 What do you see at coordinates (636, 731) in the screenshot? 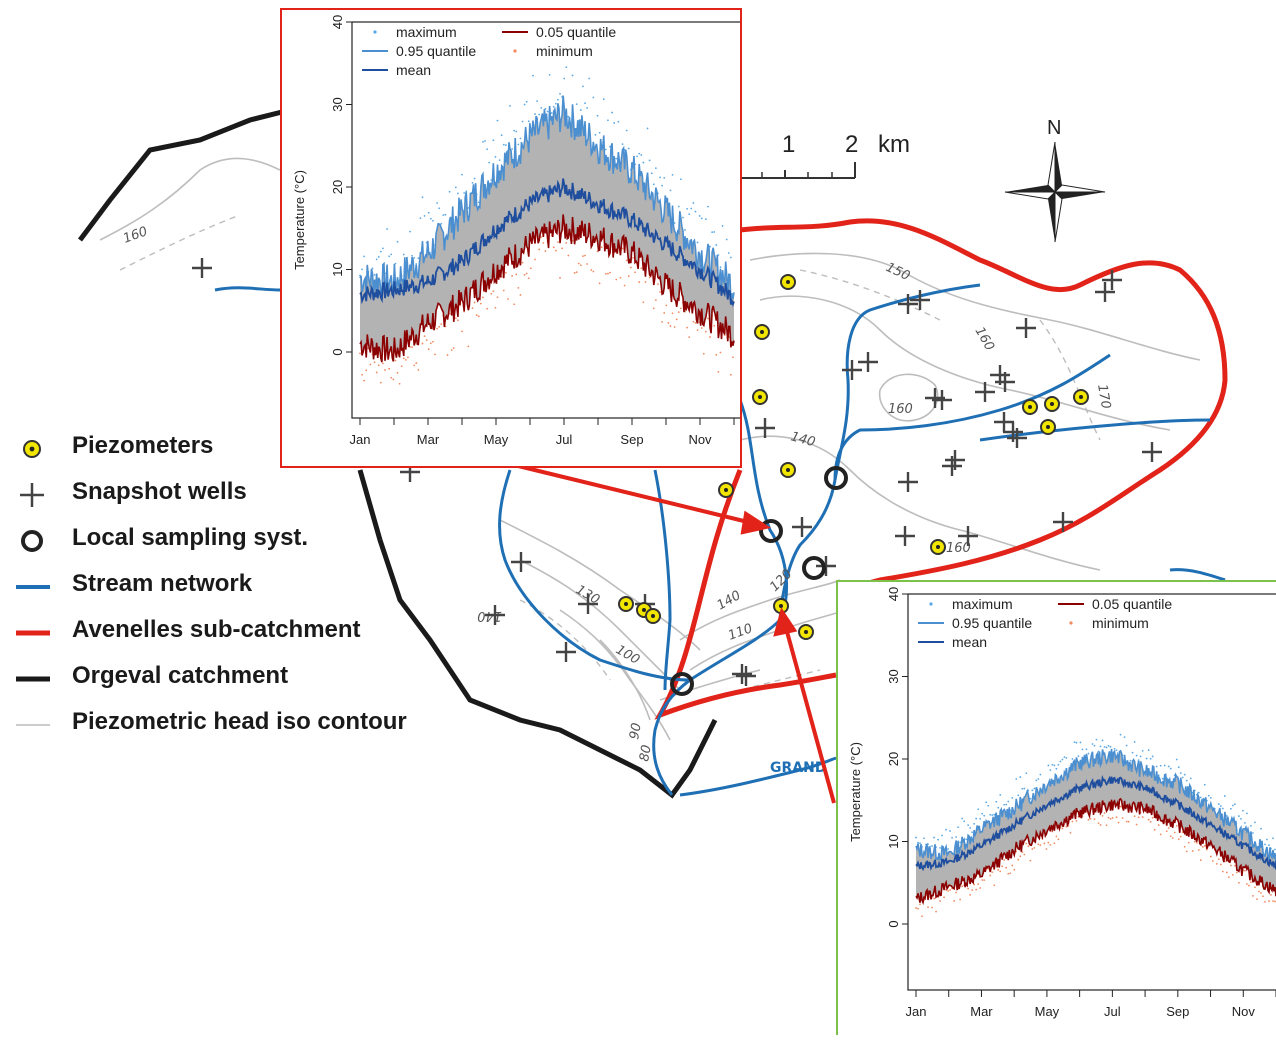
I see `contour-label: 90` at bounding box center [636, 731].